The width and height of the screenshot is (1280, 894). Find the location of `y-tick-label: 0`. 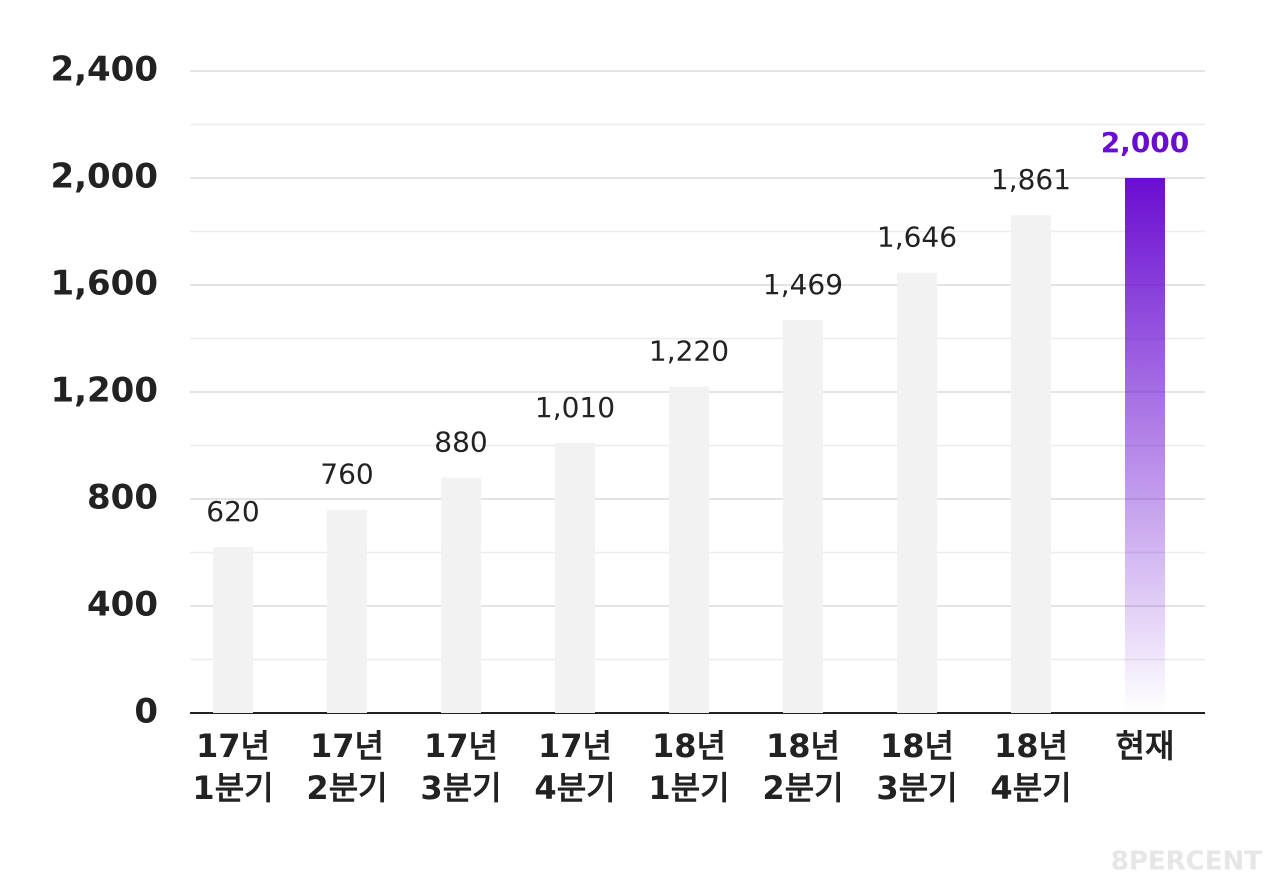

y-tick-label: 0 is located at coordinates (146, 712).